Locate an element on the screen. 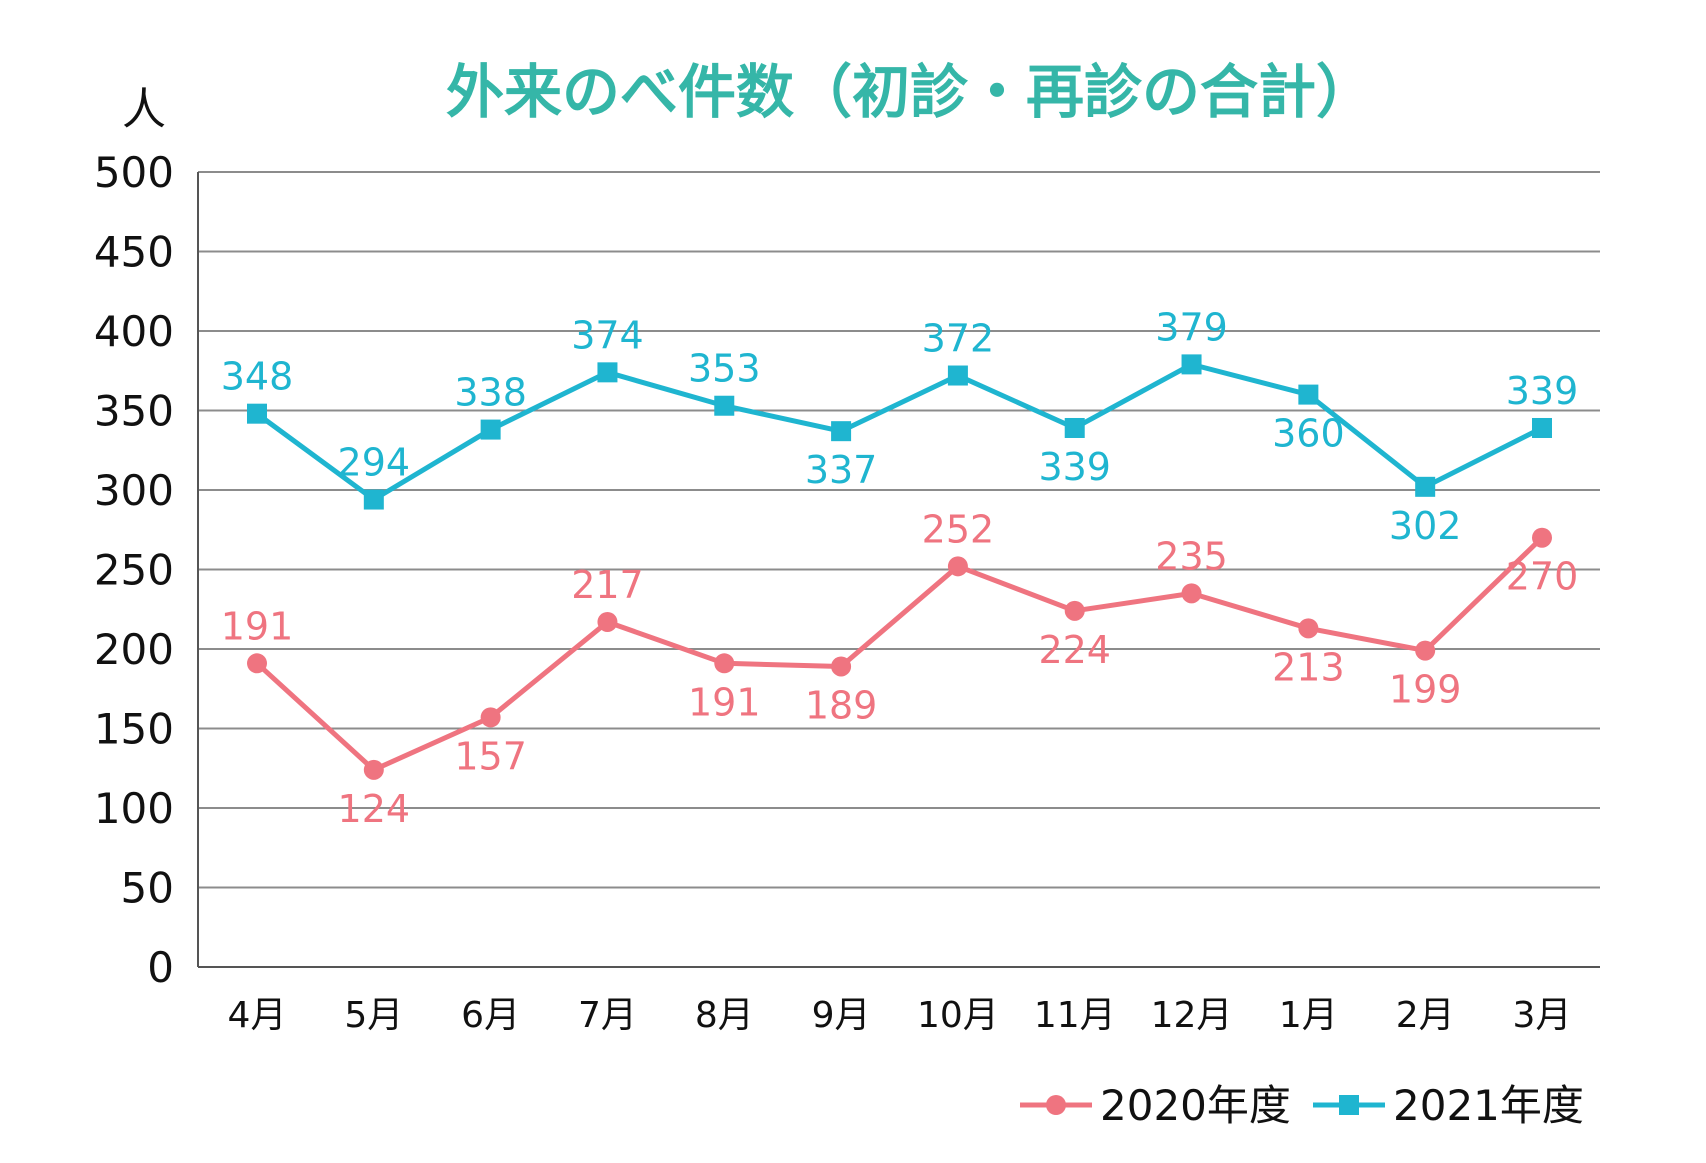  y-tick-label: 200 is located at coordinates (134, 649).